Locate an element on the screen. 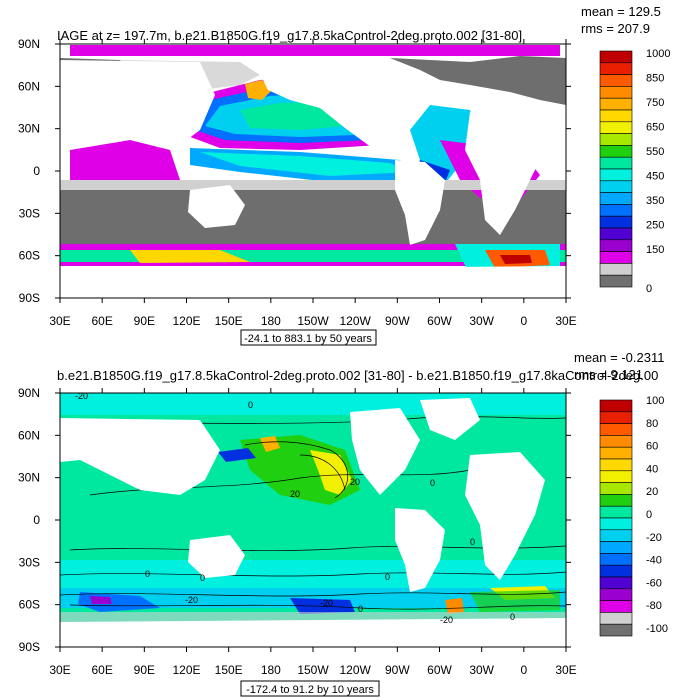 The width and height of the screenshot is (700, 700). y-tick-label: 90N is located at coordinates (29, 393).